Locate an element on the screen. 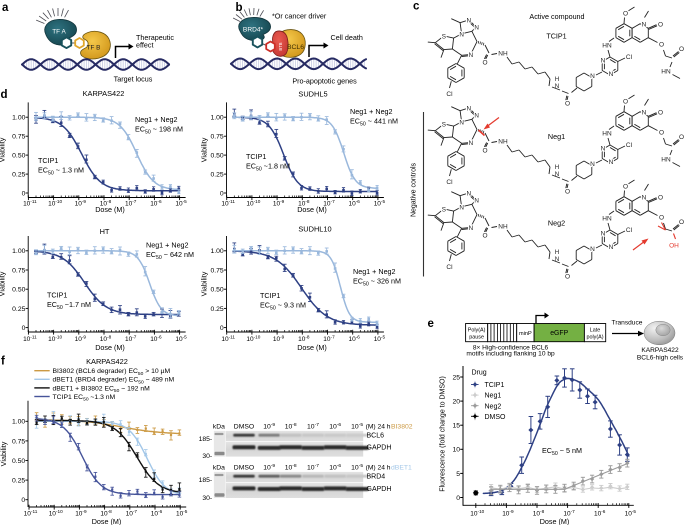  svg-text: H is located at coordinates (557, 252).